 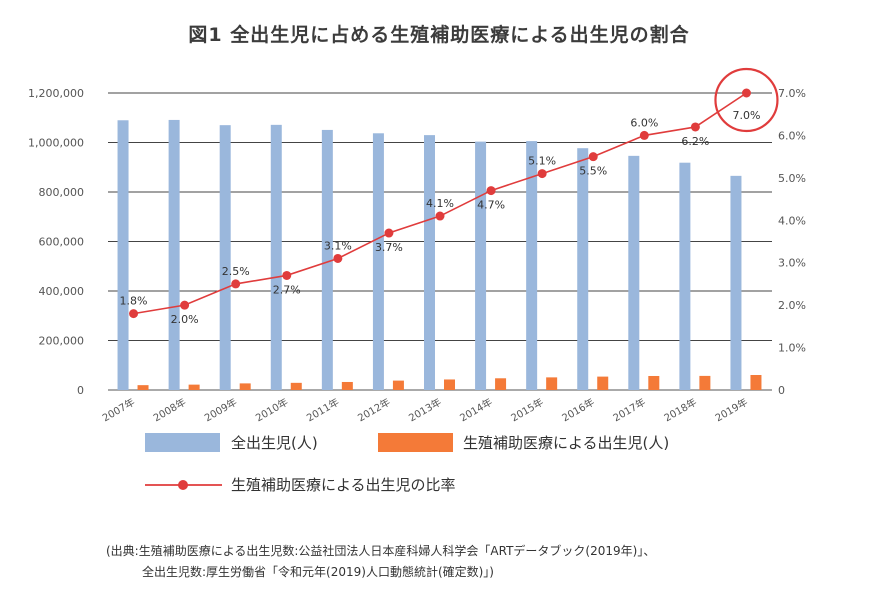 I want to click on ratio-point-2019年, so click(x=746, y=93).